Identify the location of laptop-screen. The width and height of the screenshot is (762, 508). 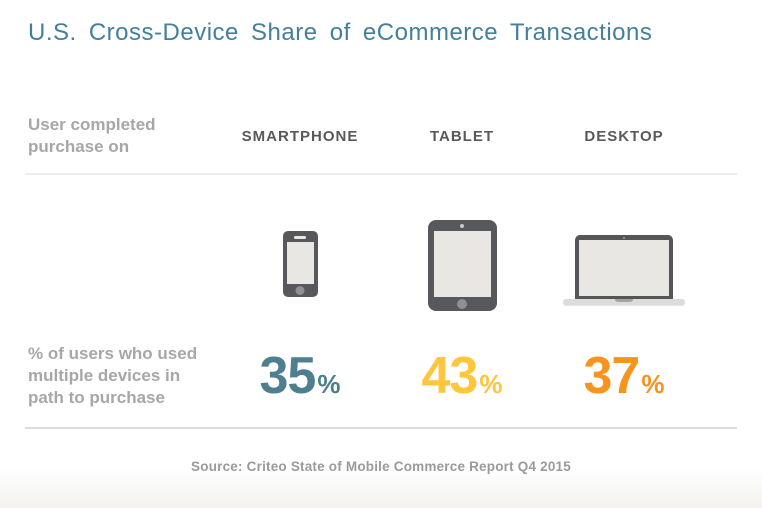
(624, 268).